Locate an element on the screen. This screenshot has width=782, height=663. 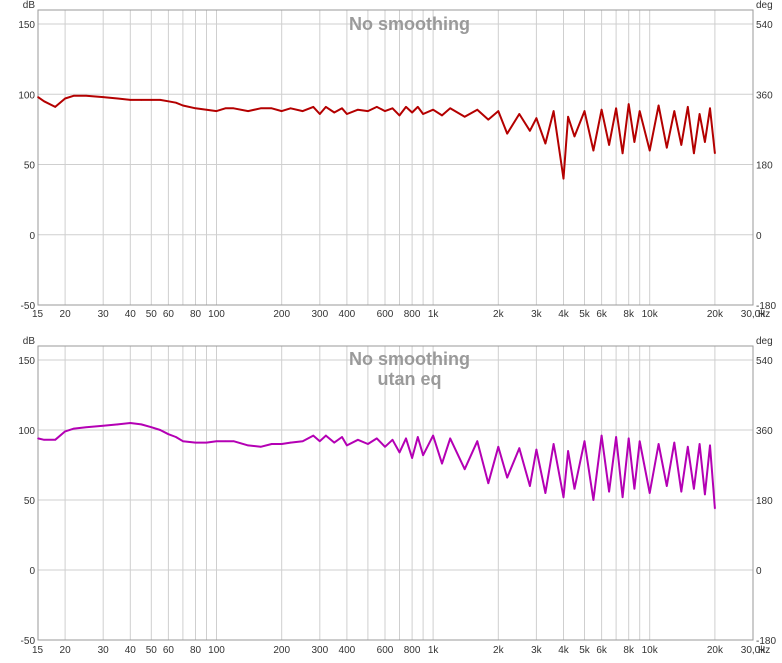
response-curve is located at coordinates (376, 137).